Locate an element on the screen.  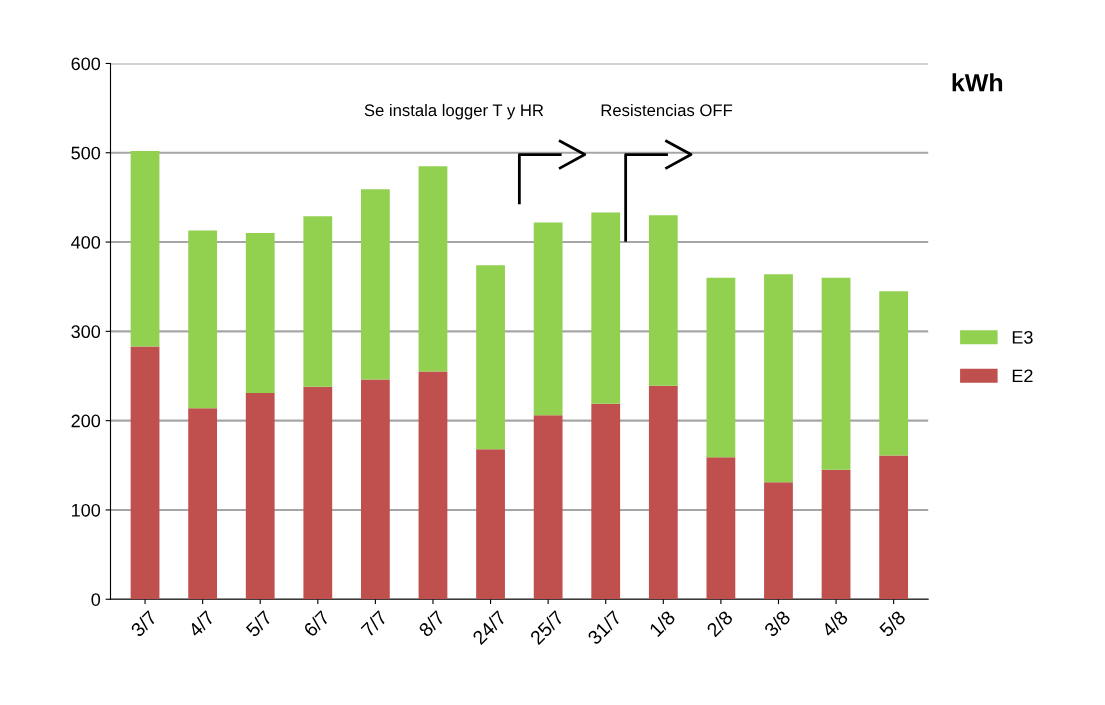
y-tick-label: 500 is located at coordinates (86, 153).